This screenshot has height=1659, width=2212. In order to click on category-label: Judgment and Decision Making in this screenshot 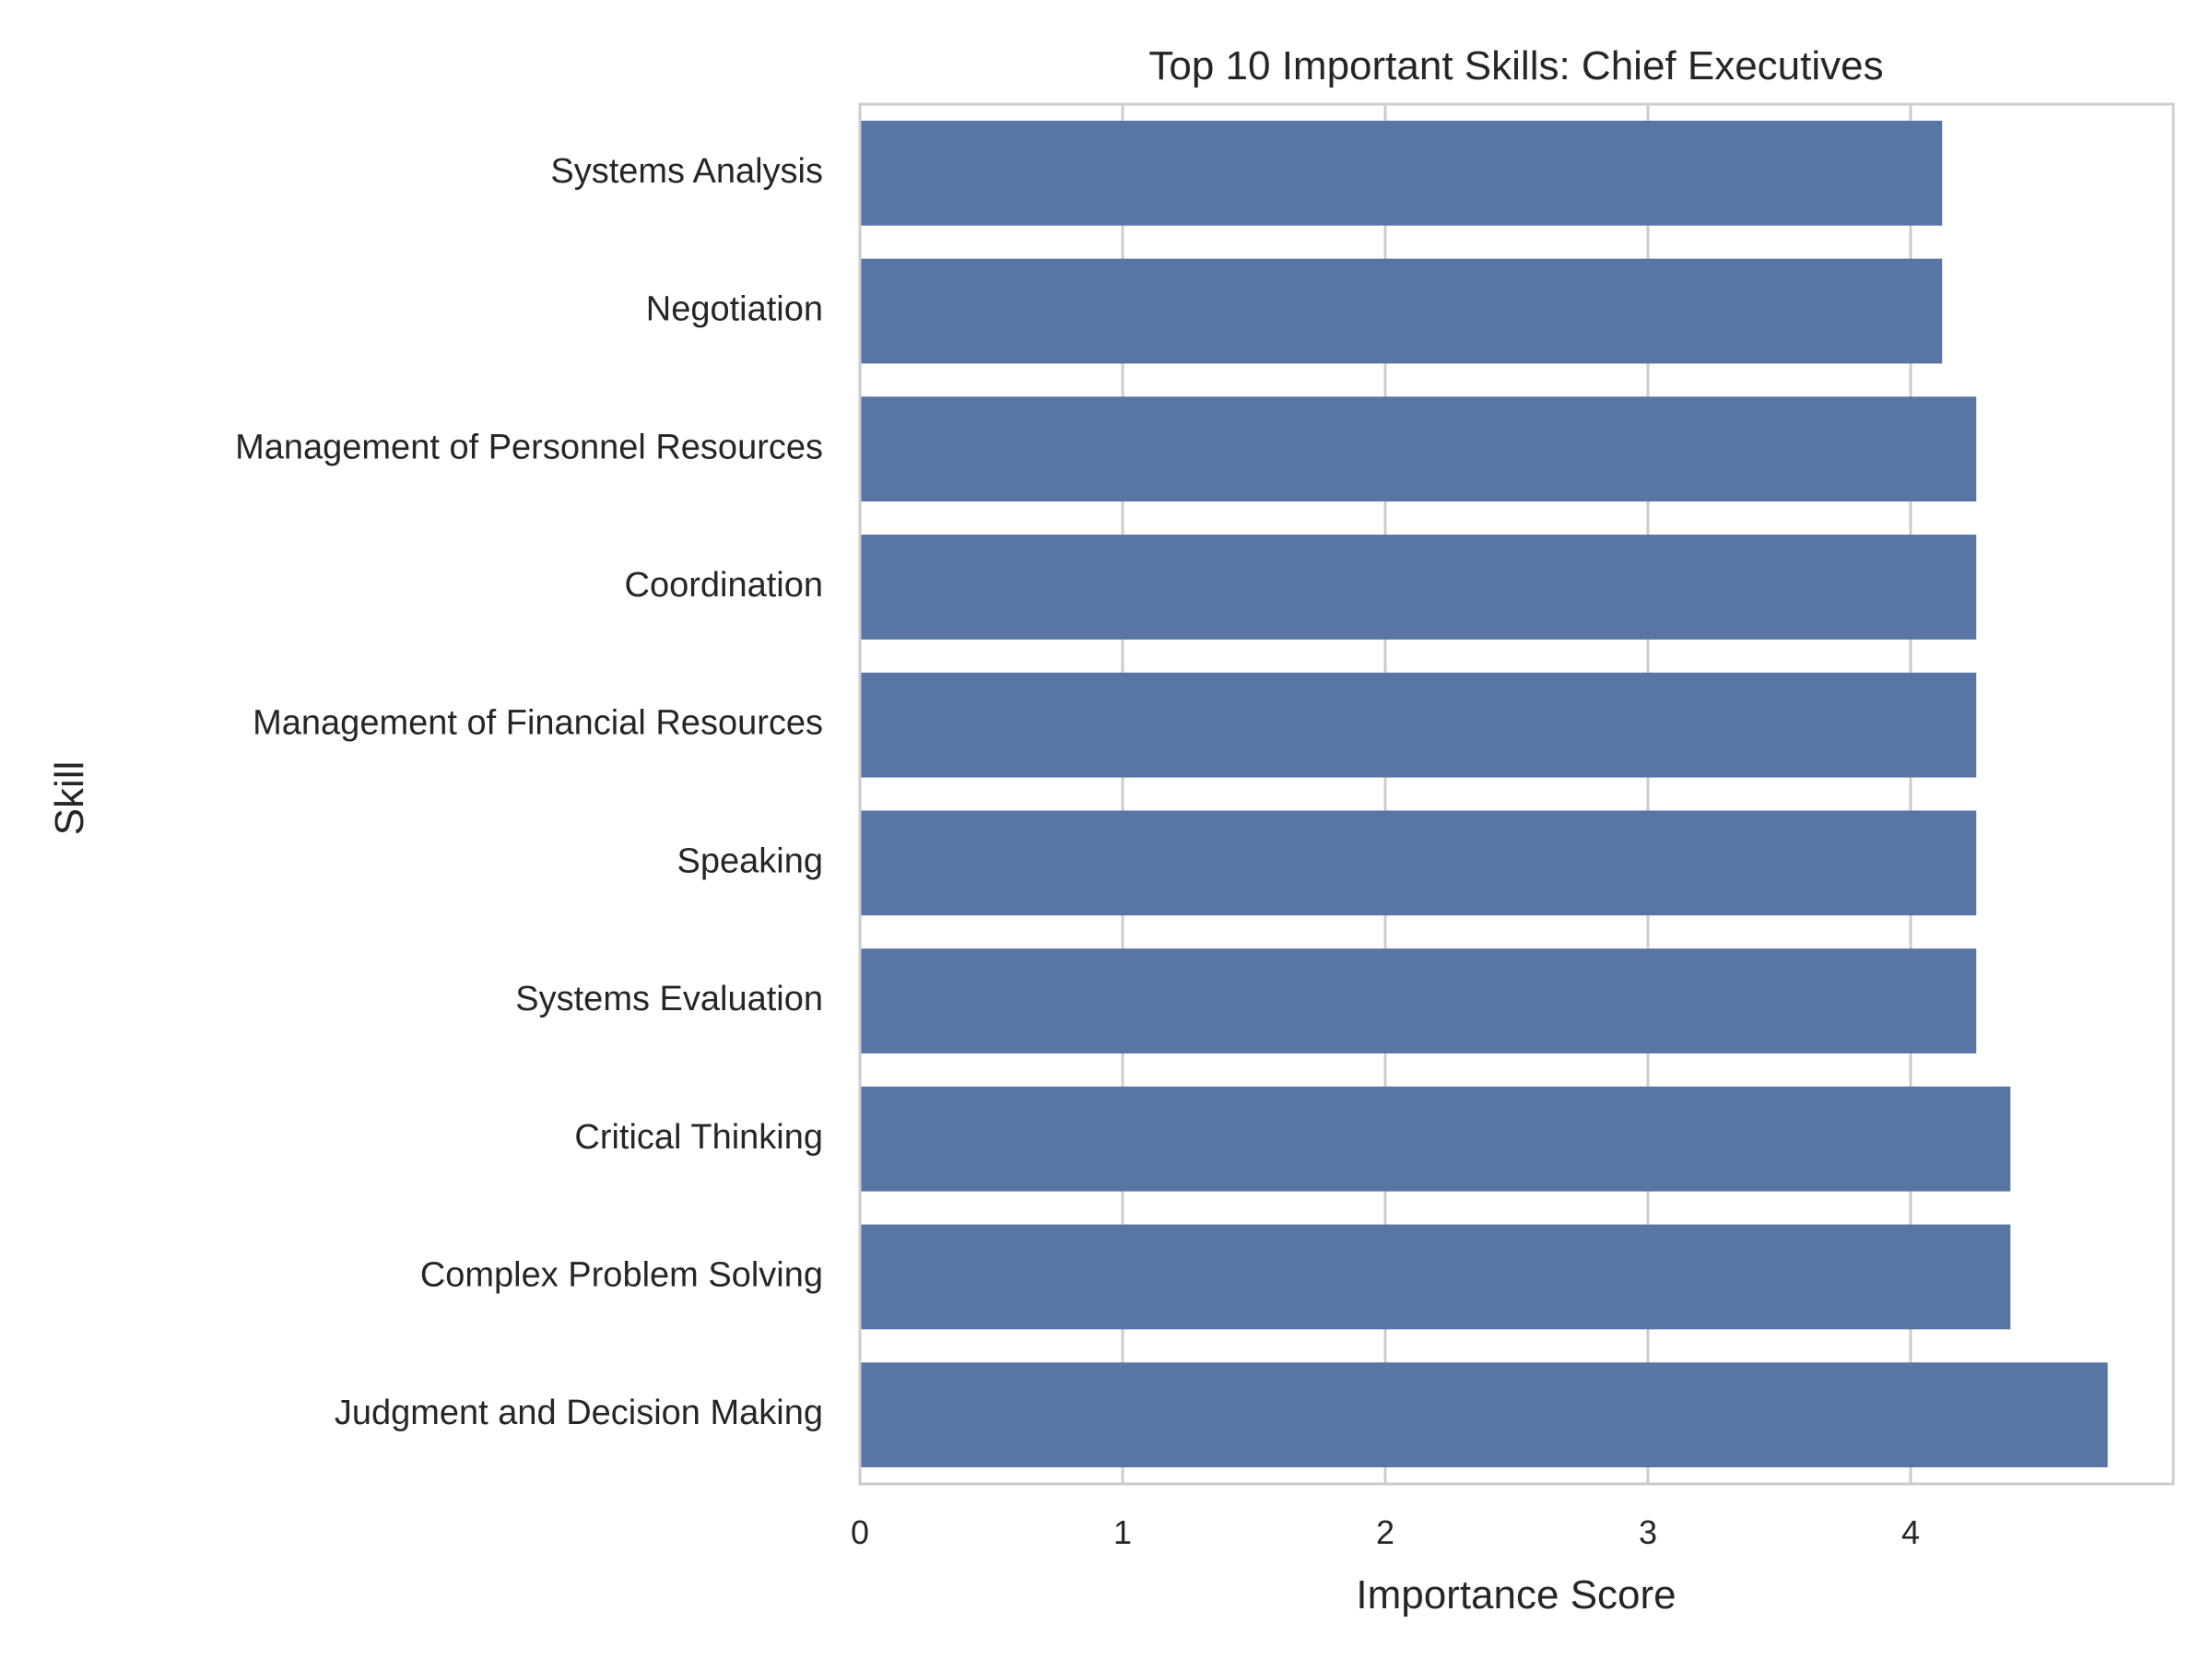, I will do `click(579, 1413)`.